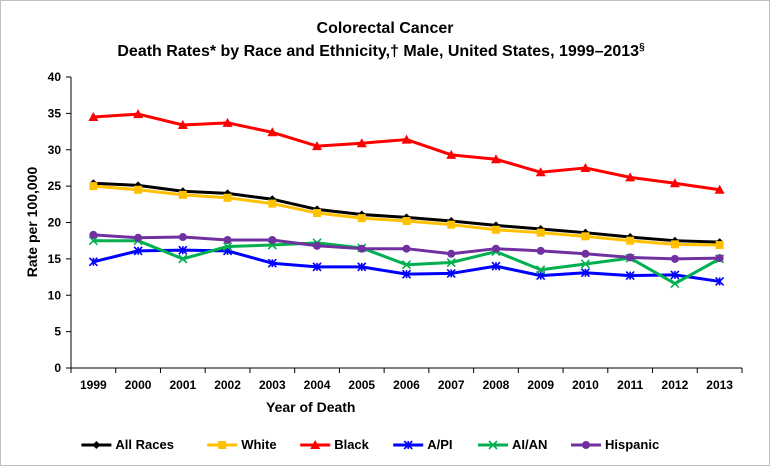 This screenshot has height=466, width=770. Describe the element at coordinates (493, 445) in the screenshot. I see `legend-marker-ai-an` at that location.